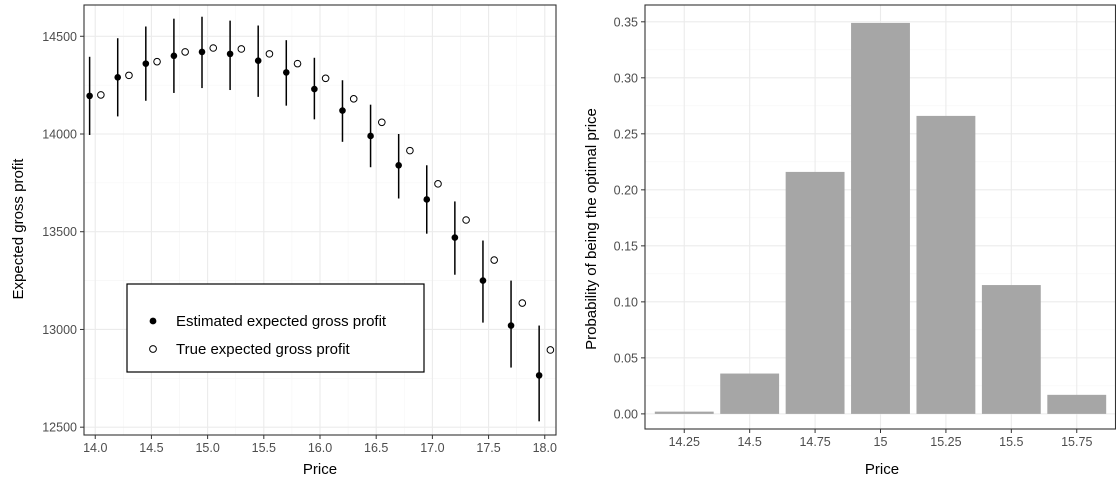 The height and width of the screenshot is (487, 1116). Describe the element at coordinates (376, 448) in the screenshot. I see `profit-x-tick-label: 16.5` at that location.